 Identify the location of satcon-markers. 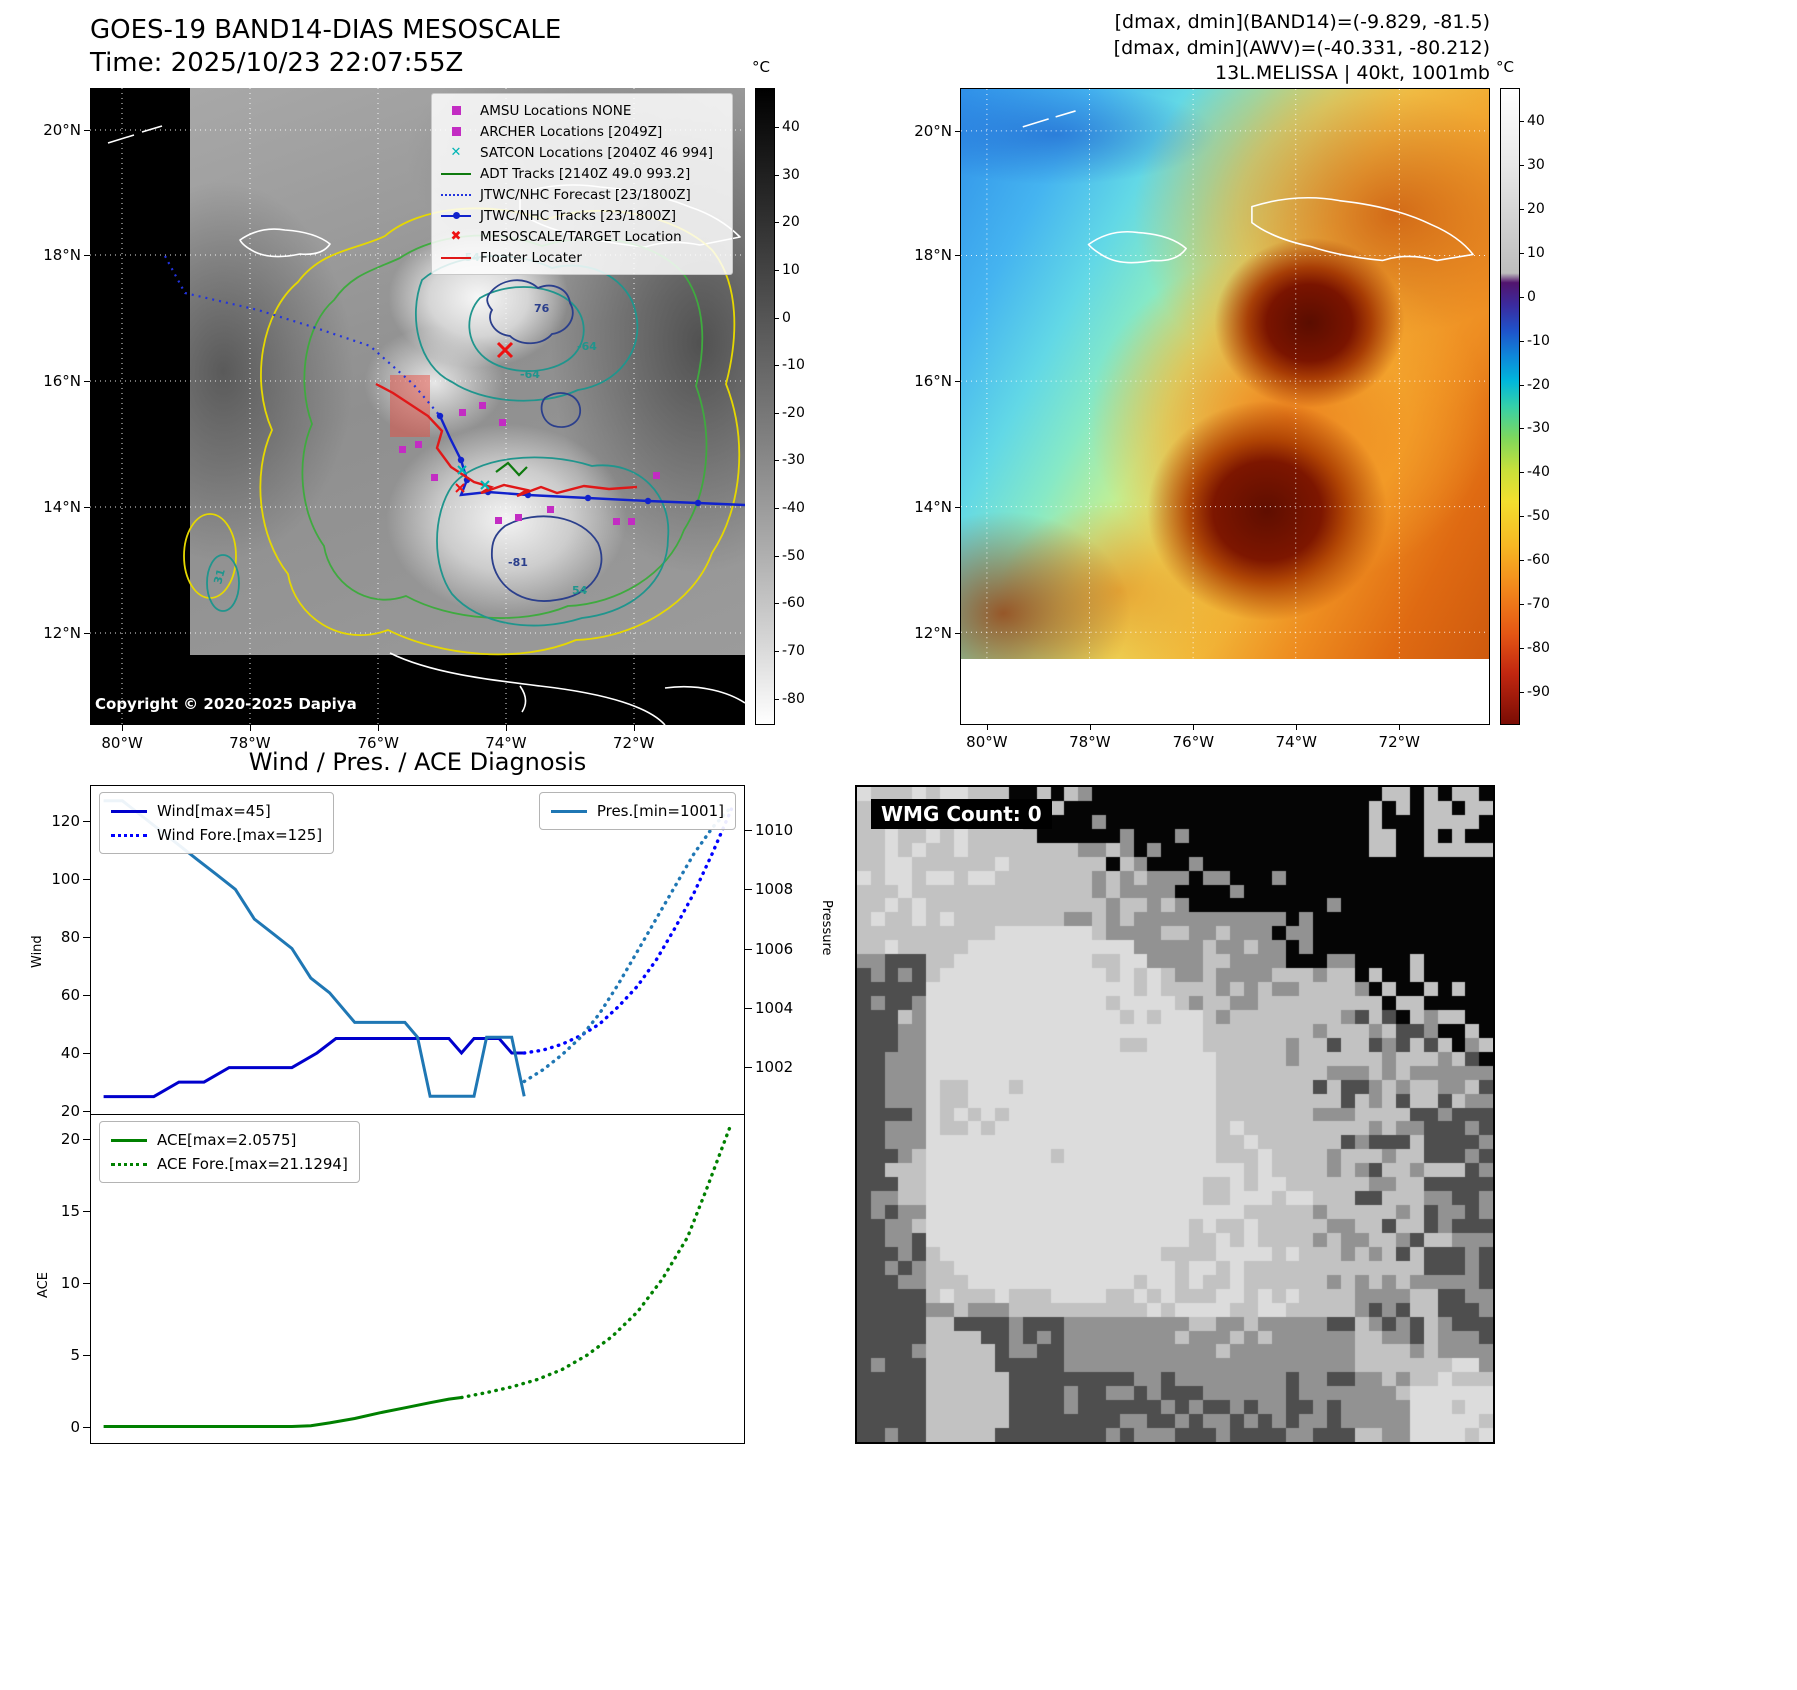
(473, 477).